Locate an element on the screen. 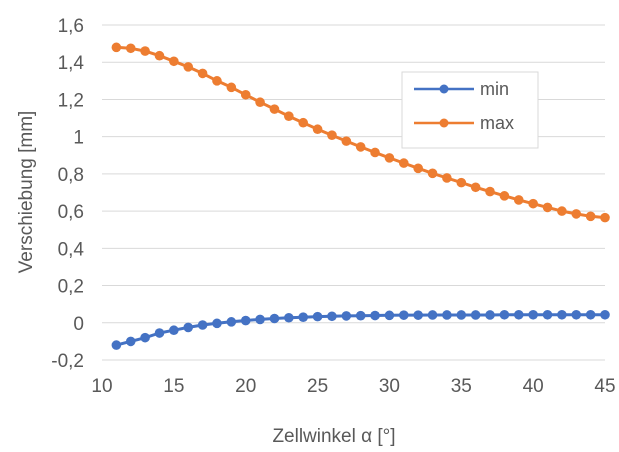  series-min is located at coordinates (360, 329).